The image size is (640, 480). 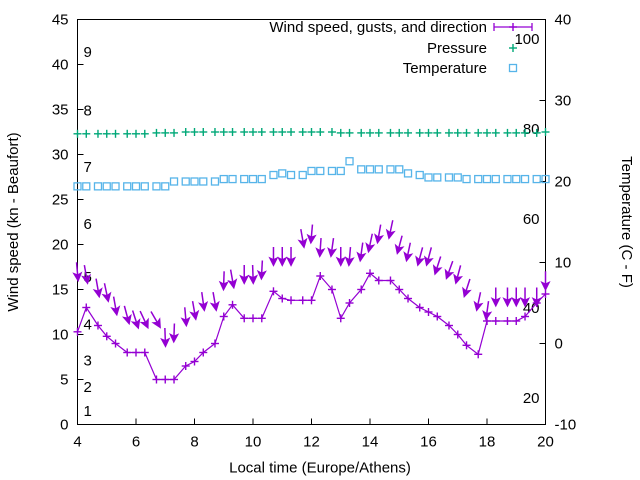 What do you see at coordinates (60, 65) in the screenshot?
I see `y-axis-tick-label: 40` at bounding box center [60, 65].